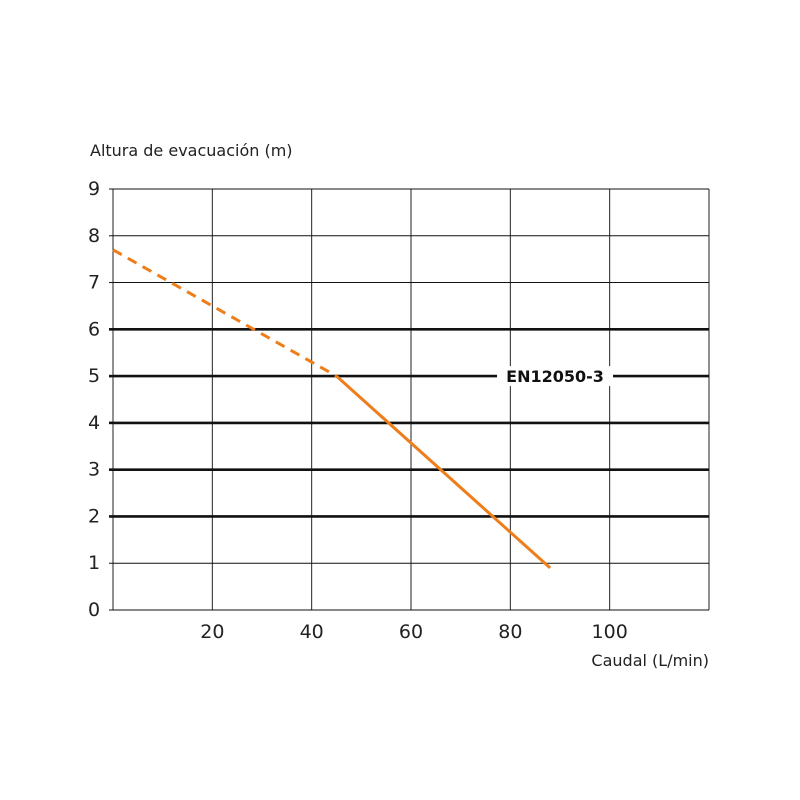  I want to click on series-line-solid, so click(443, 472).